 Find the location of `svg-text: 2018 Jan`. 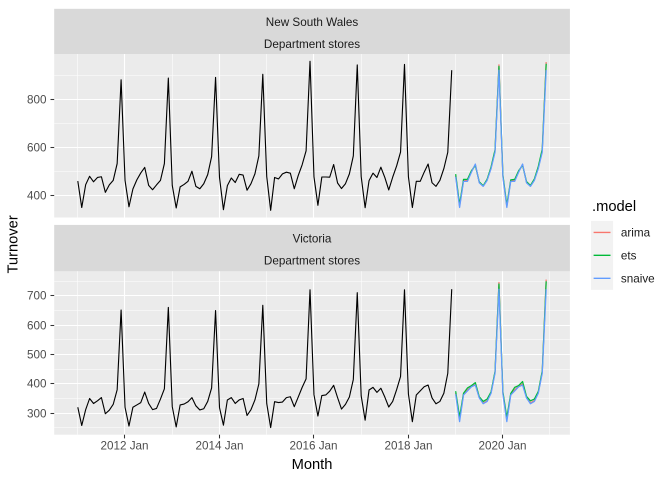

svg-text: 2018 Jan is located at coordinates (408, 446).